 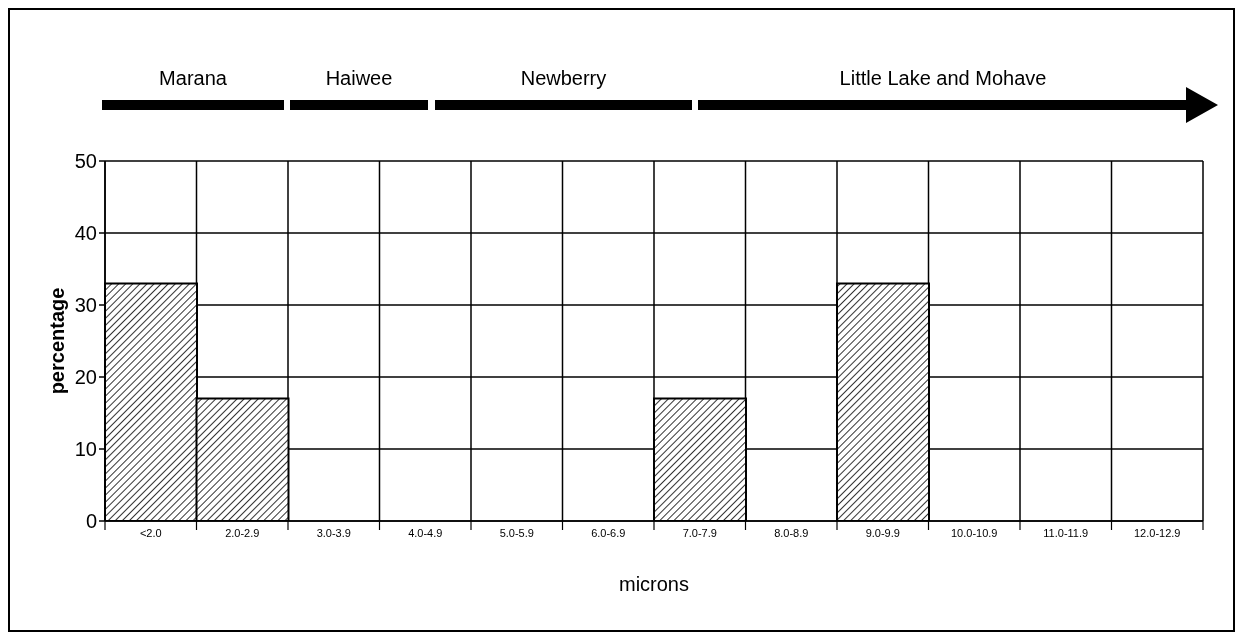 What do you see at coordinates (974, 532) in the screenshot?
I see `x-tick-label: 10.0-10.9` at bounding box center [974, 532].